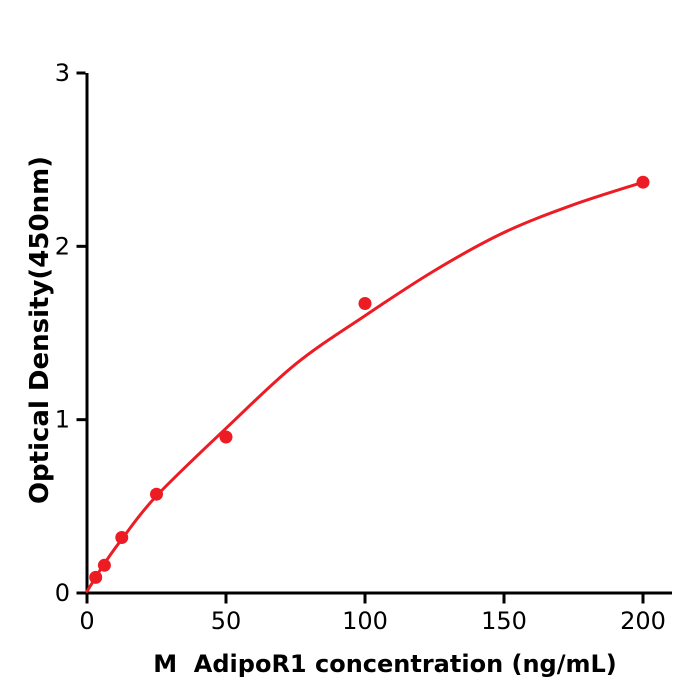  What do you see at coordinates (504, 621) in the screenshot?
I see `x-tick-label: 150` at bounding box center [504, 621].